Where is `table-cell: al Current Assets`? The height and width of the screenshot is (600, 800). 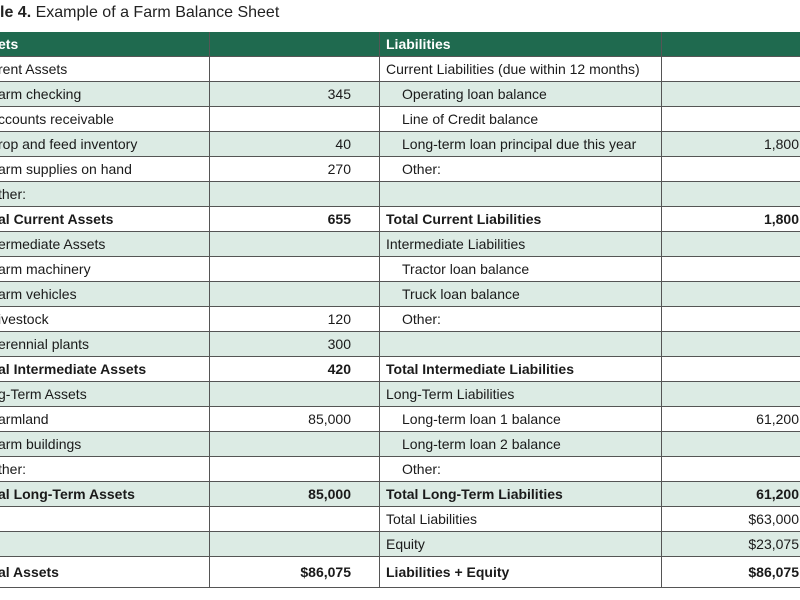
table-cell: al Current Assets is located at coordinates (105, 219).